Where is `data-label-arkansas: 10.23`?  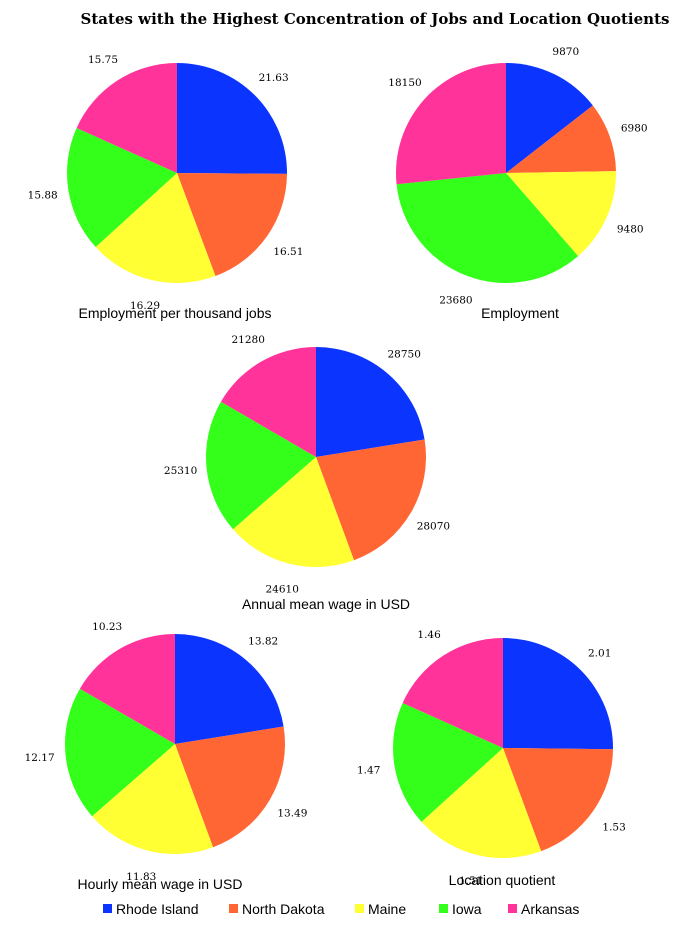
data-label-arkansas: 10.23 is located at coordinates (107, 627).